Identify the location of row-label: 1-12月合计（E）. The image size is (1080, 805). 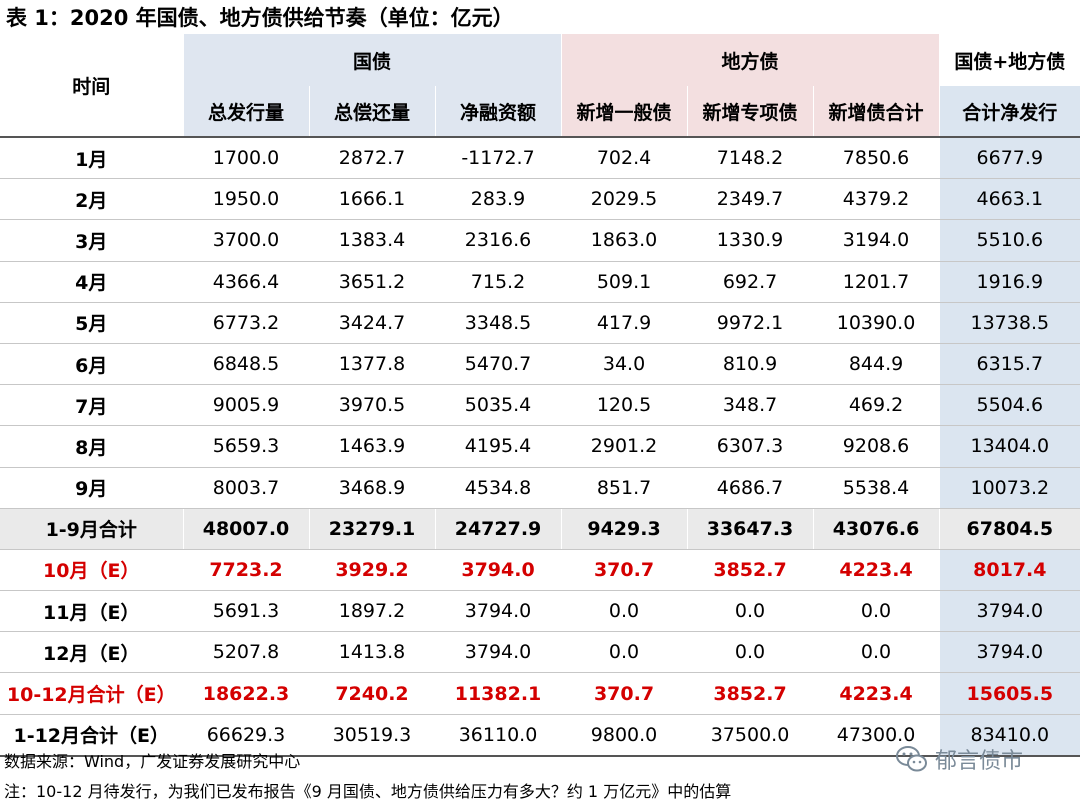
(91, 735).